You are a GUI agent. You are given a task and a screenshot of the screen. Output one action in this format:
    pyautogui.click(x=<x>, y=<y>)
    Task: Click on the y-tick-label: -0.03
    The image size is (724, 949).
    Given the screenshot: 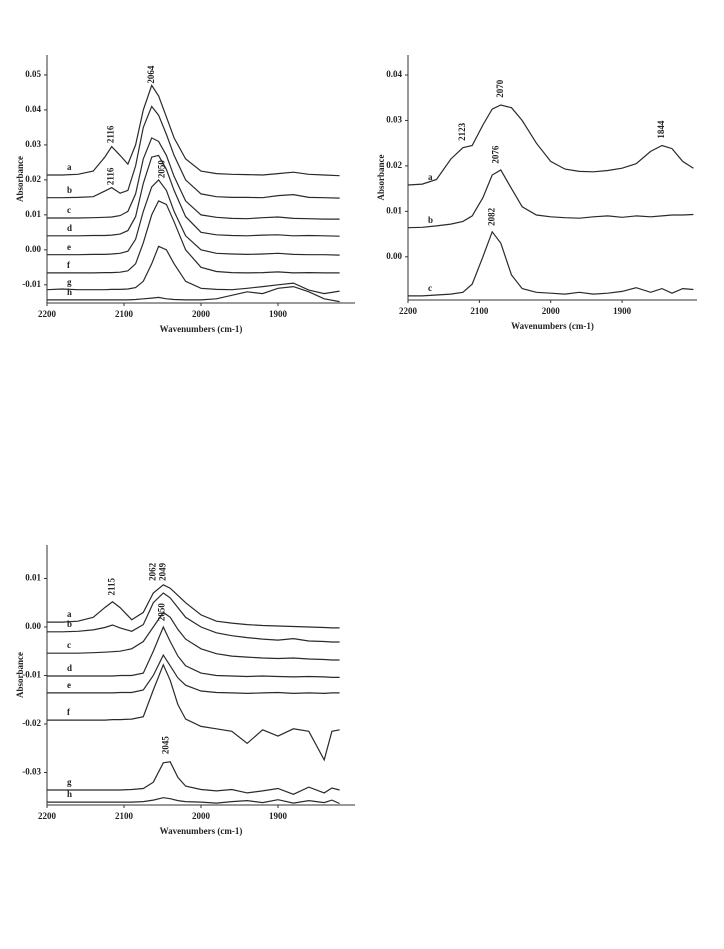 What is the action you would take?
    pyautogui.click(x=31, y=772)
    